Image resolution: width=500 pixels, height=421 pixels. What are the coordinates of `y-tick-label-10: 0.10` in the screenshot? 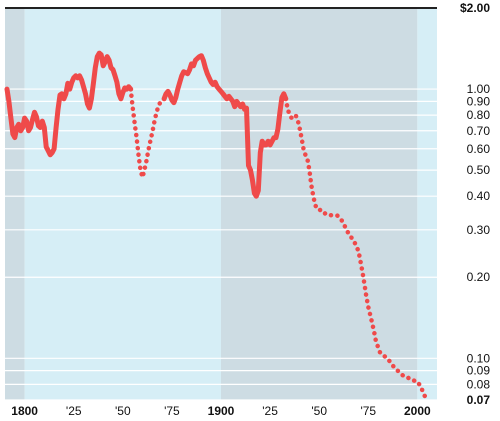 It's located at (479, 358).